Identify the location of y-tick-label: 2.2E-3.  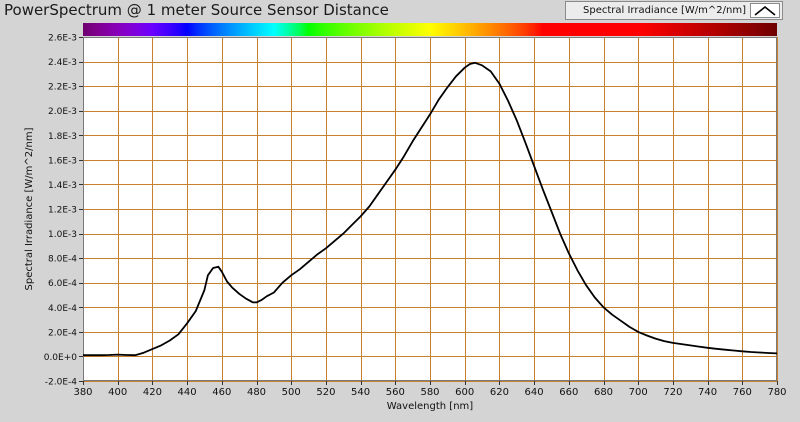
(62, 88).